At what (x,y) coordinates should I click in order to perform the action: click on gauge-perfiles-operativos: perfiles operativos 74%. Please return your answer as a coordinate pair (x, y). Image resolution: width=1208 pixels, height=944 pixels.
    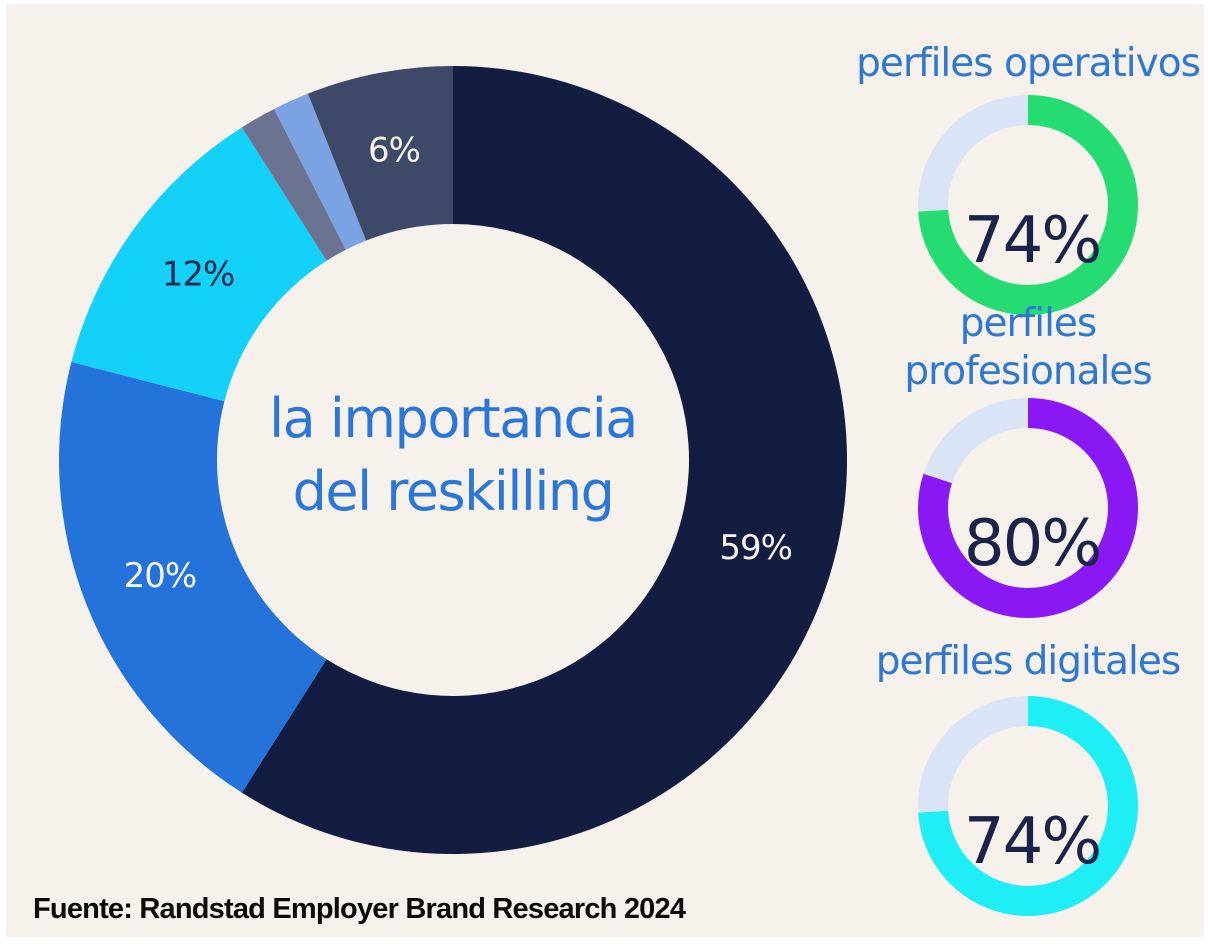
    Looking at the image, I should click on (1028, 178).